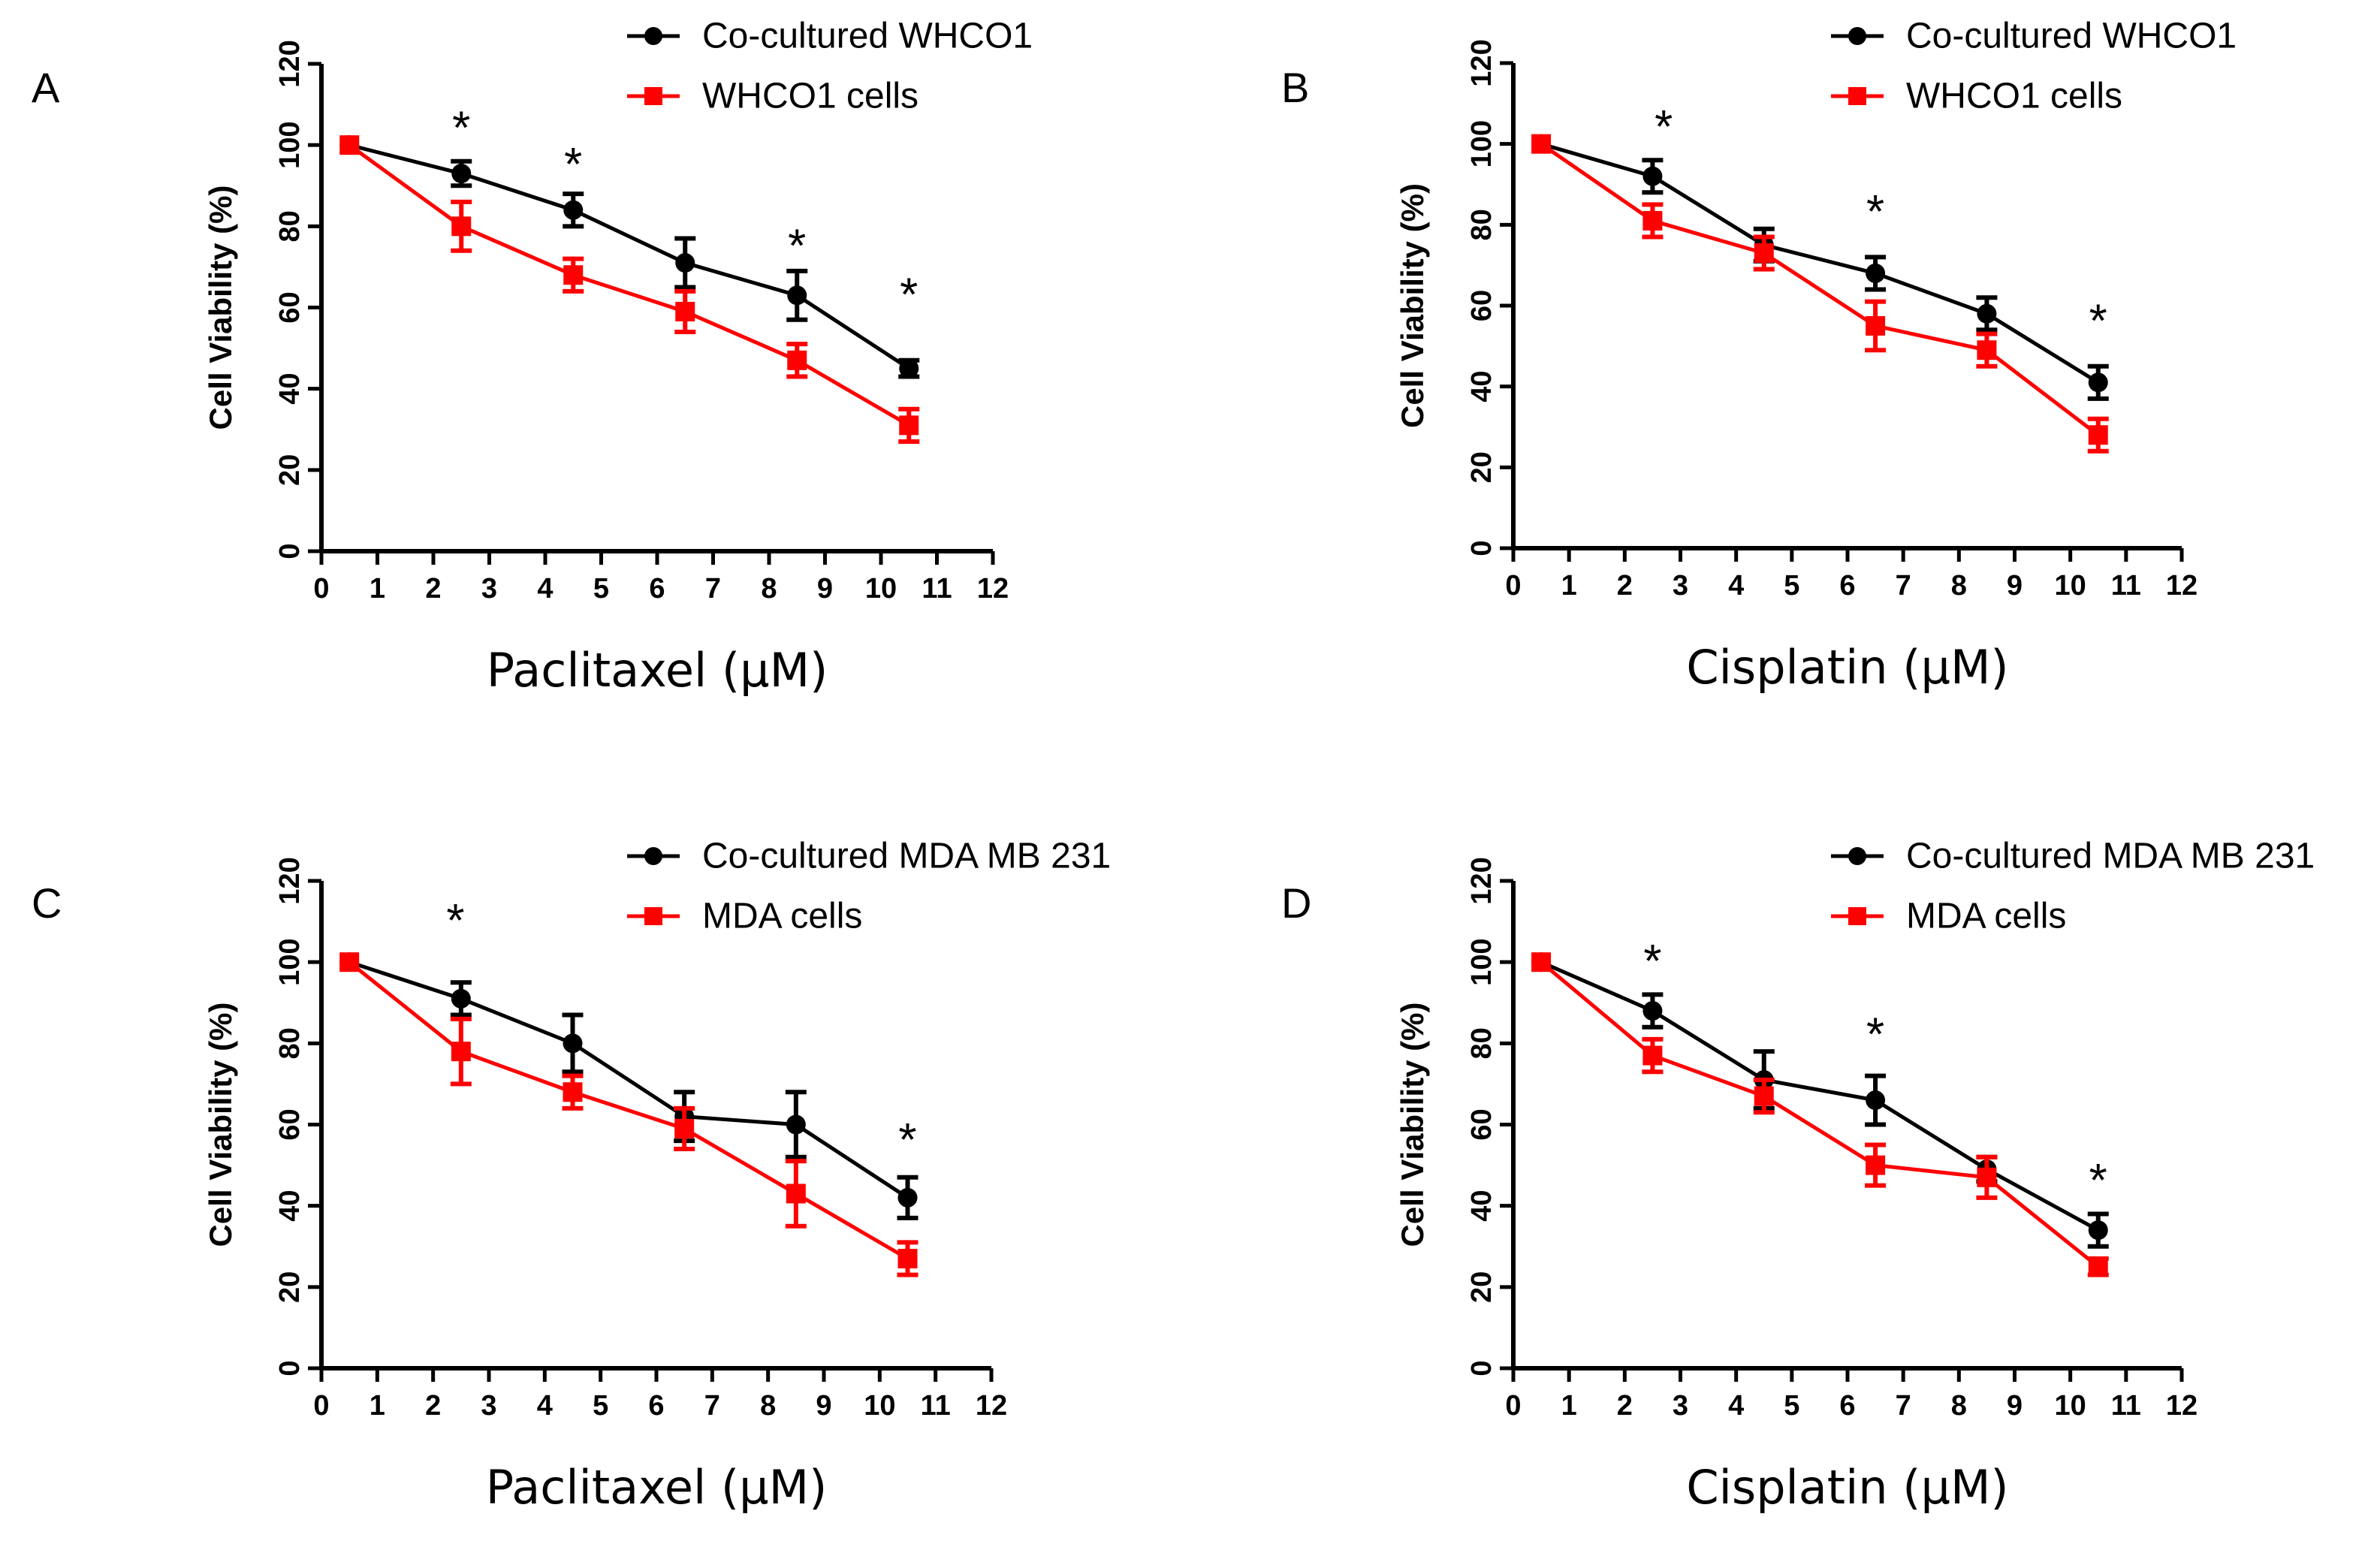 The height and width of the screenshot is (1553, 2380). I want to click on x-tick-label: 2, so click(1625, 1406).